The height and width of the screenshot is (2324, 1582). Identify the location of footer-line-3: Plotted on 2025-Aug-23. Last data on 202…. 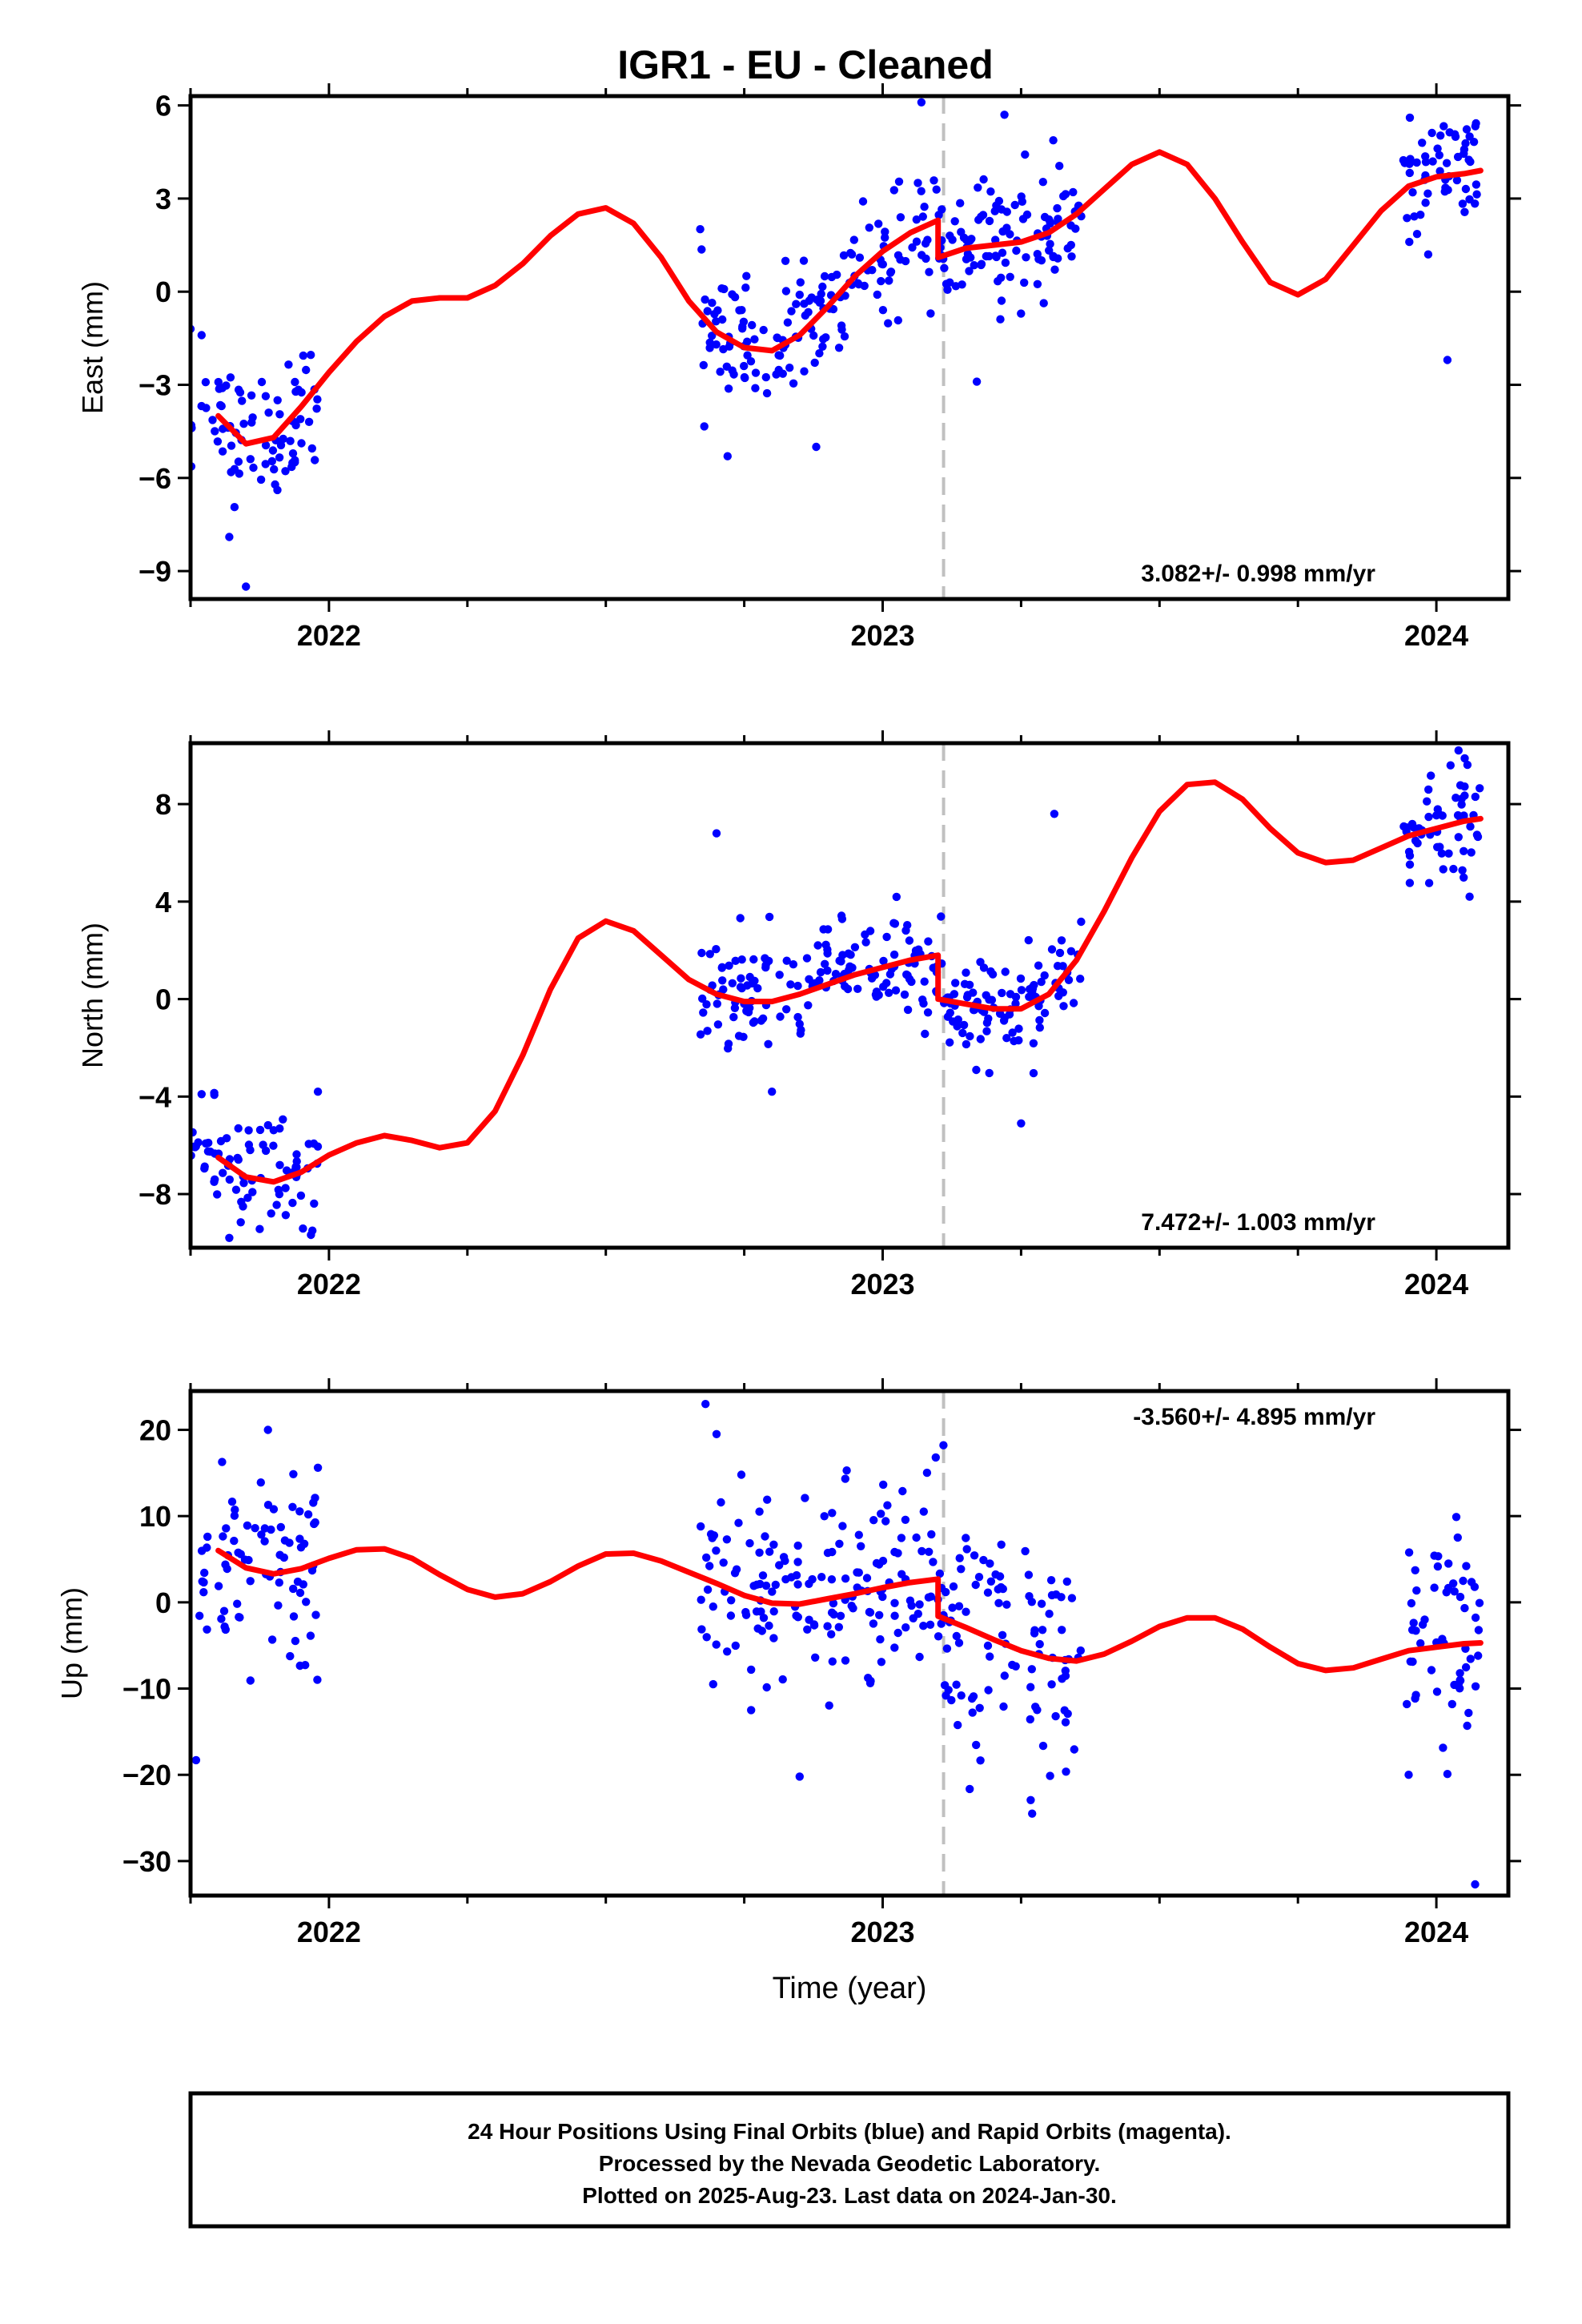
(849, 2195).